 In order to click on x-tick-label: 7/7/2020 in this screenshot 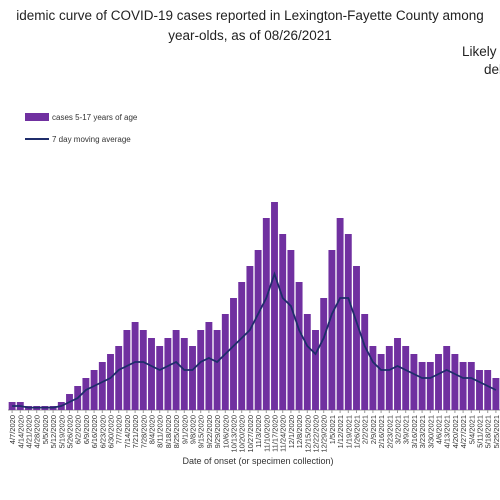, I will do `click(119, 429)`.